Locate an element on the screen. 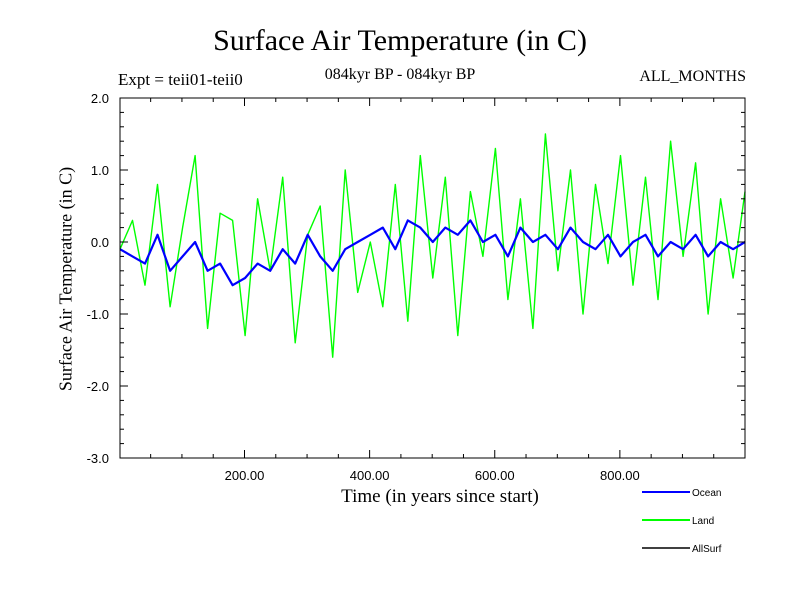 This screenshot has height=600, width=800. y-tick-label: 2.0 is located at coordinates (100, 98).